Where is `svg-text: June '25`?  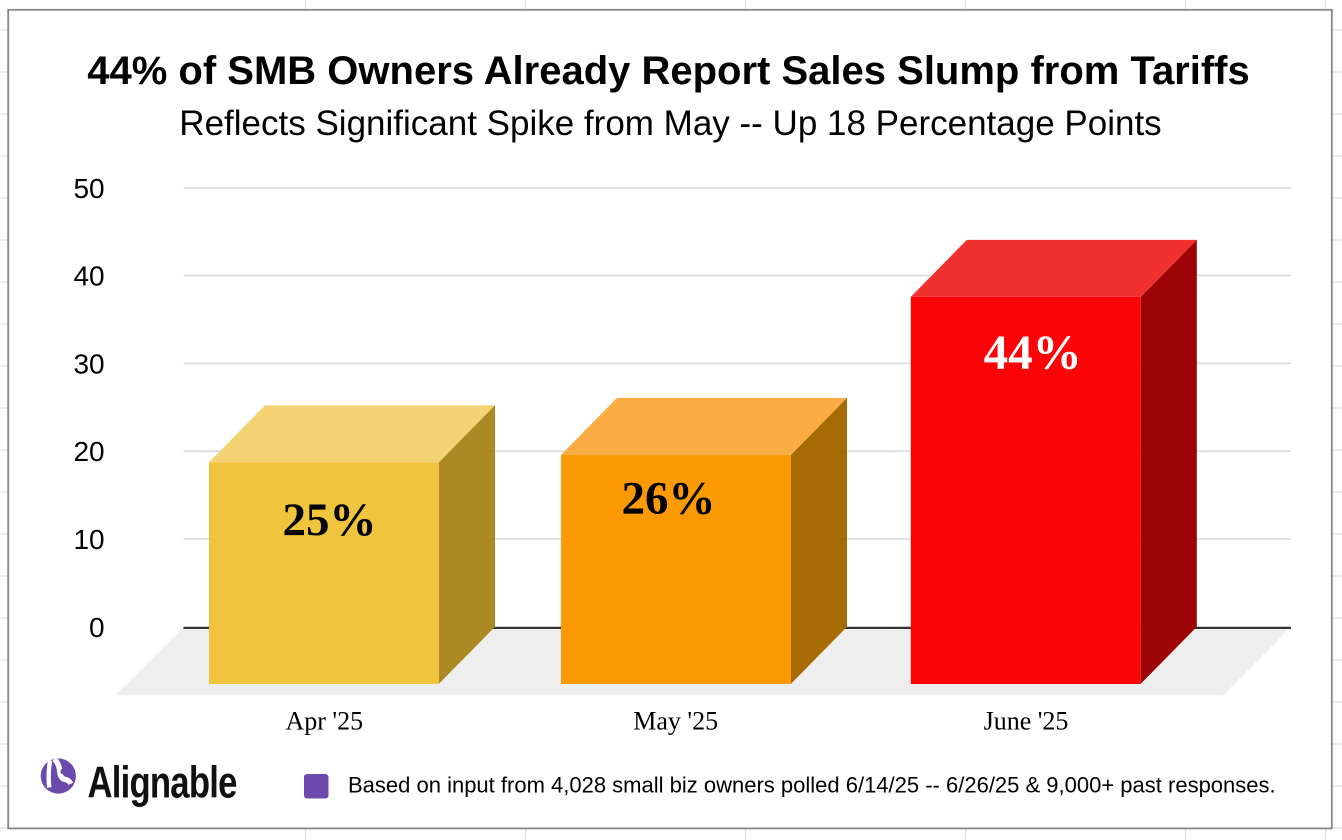
svg-text: June '25 is located at coordinates (1026, 721).